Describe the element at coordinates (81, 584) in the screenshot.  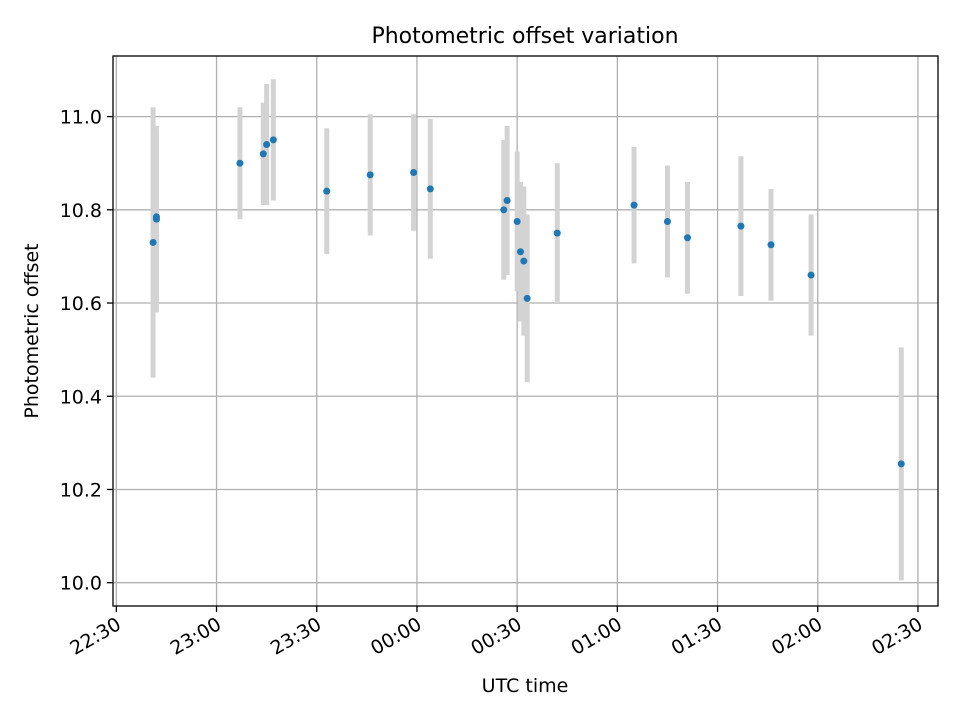
I see `y-tick-label: 10.0` at that location.